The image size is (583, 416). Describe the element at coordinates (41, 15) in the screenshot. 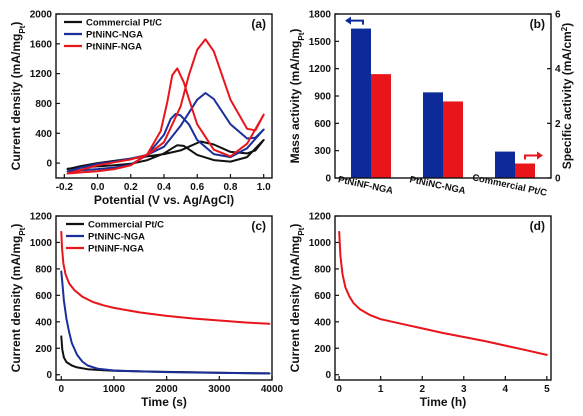

I see `y-tick-label: 2000` at that location.